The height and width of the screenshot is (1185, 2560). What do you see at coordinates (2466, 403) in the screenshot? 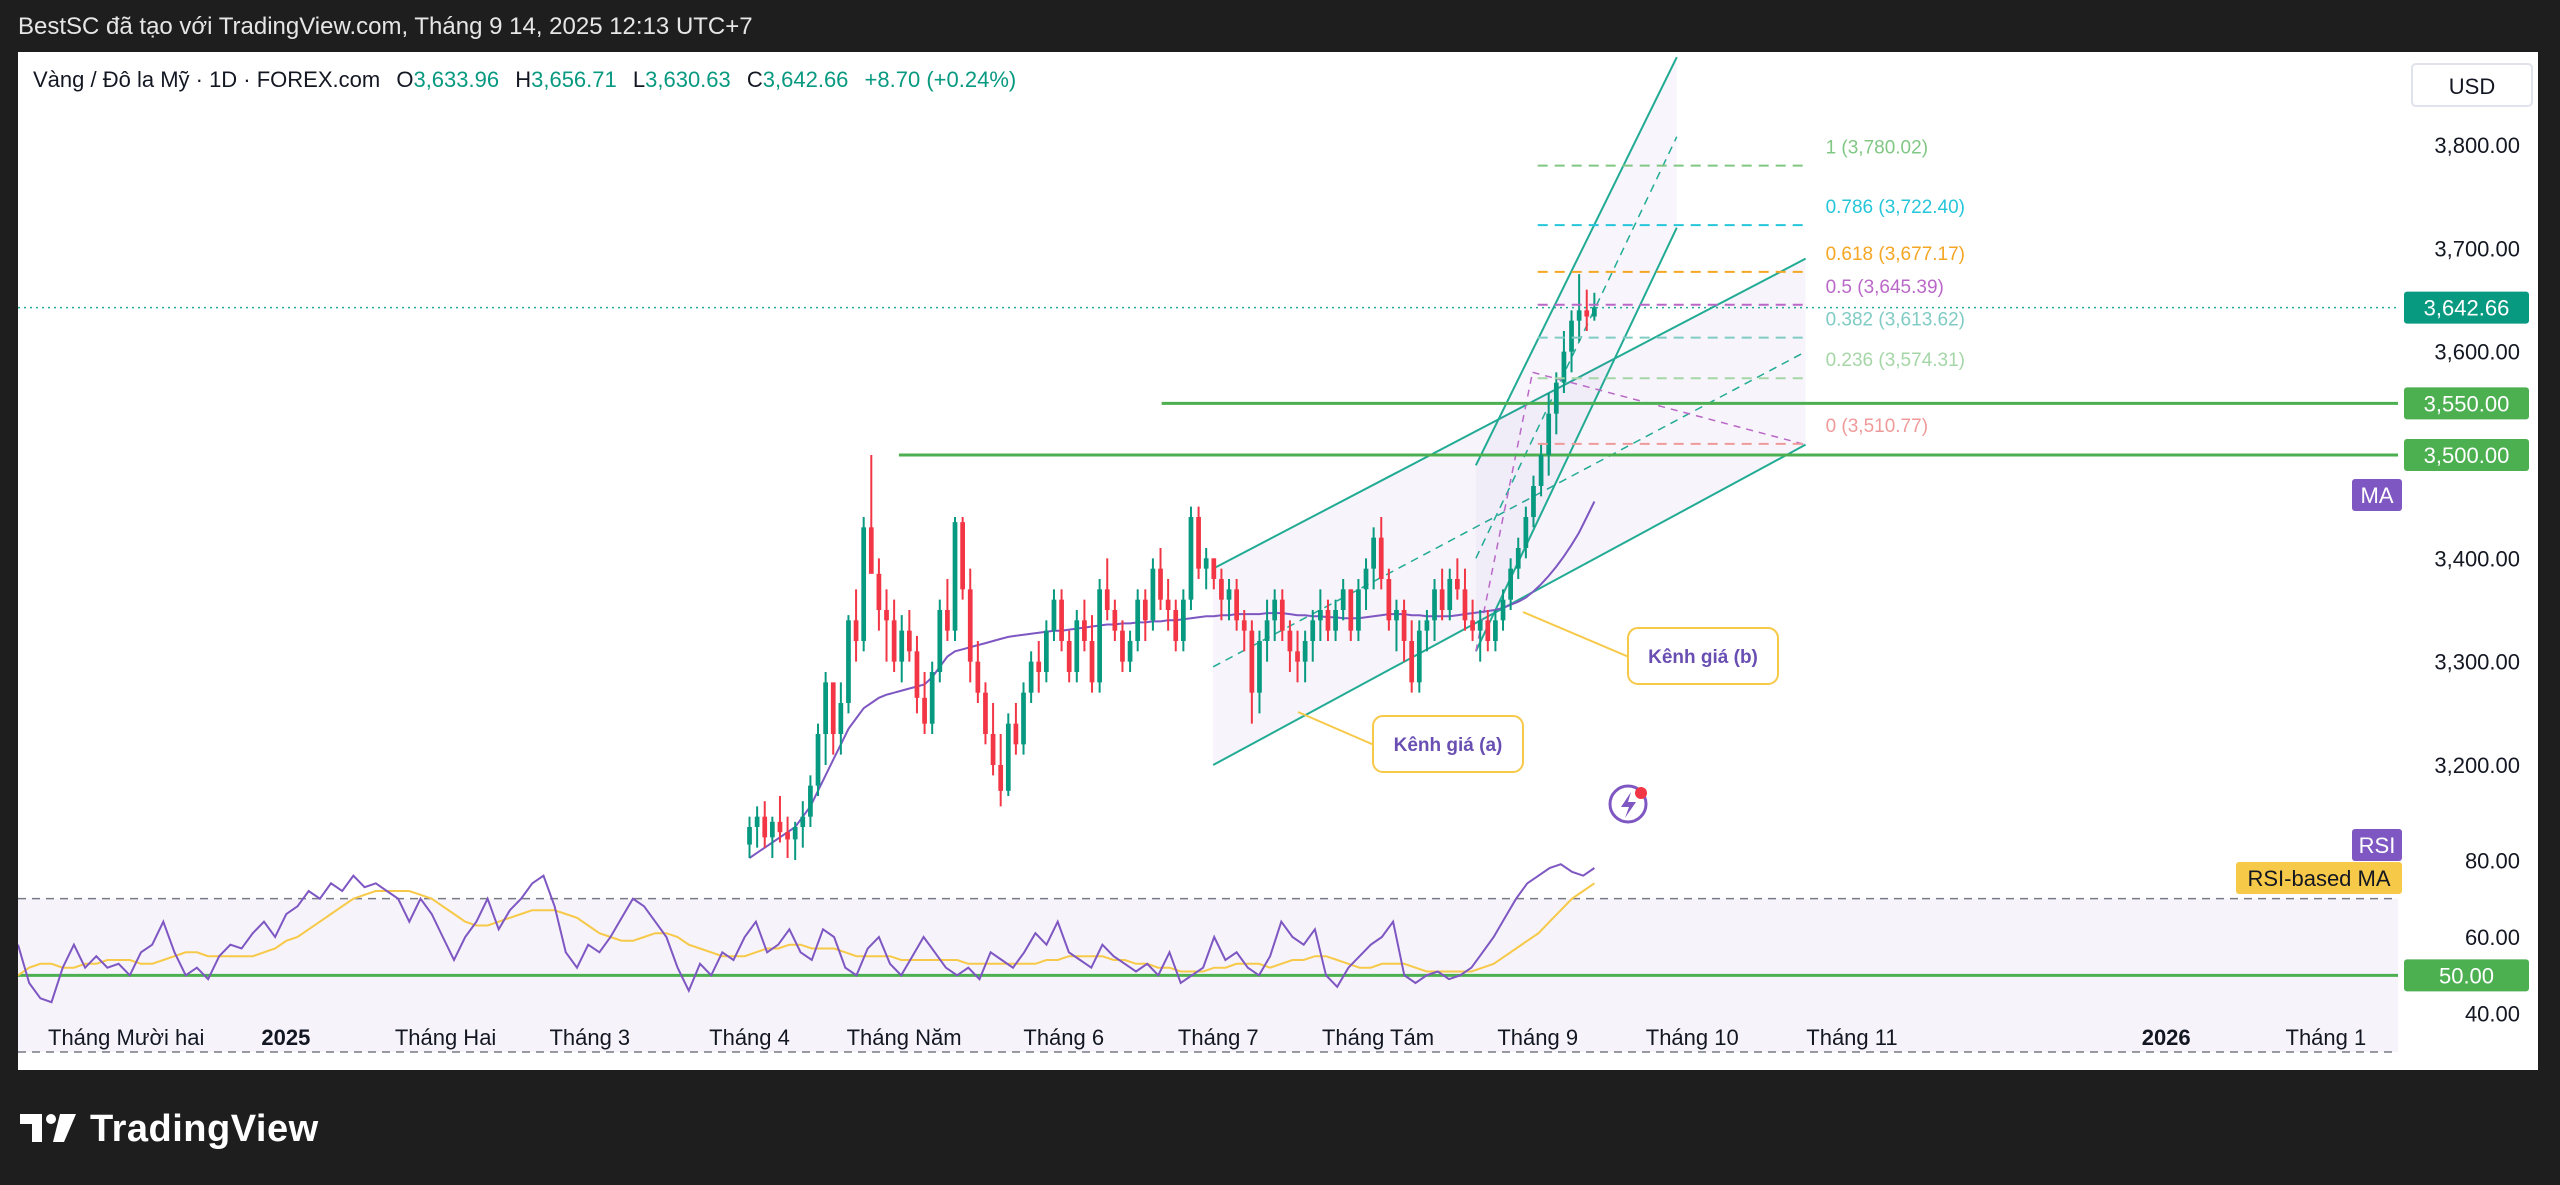
I see `level-3550-tag: 3,550.00` at bounding box center [2466, 403].